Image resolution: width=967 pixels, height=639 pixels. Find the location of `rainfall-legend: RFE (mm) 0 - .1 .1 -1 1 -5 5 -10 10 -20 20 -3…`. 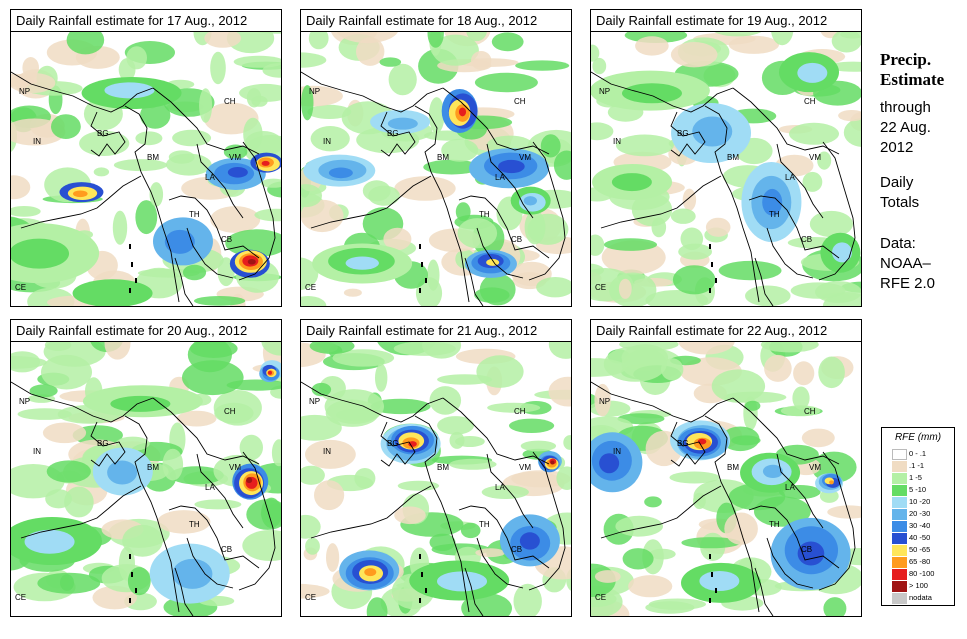

rainfall-legend: RFE (mm) 0 - .1 .1 -1 1 -5 5 -10 10 -20 20 -3… is located at coordinates (918, 516).